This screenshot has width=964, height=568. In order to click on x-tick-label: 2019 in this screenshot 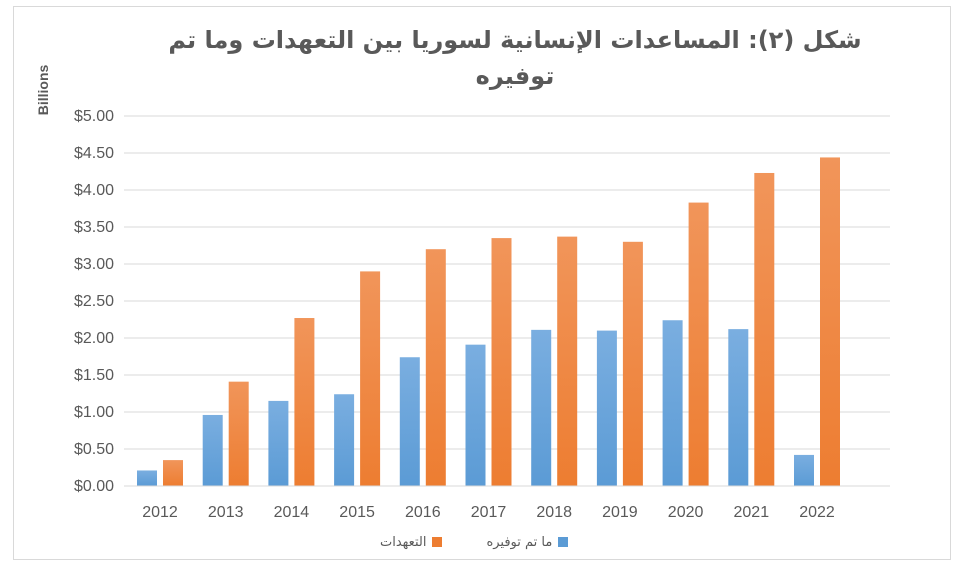, I will do `click(620, 512)`.